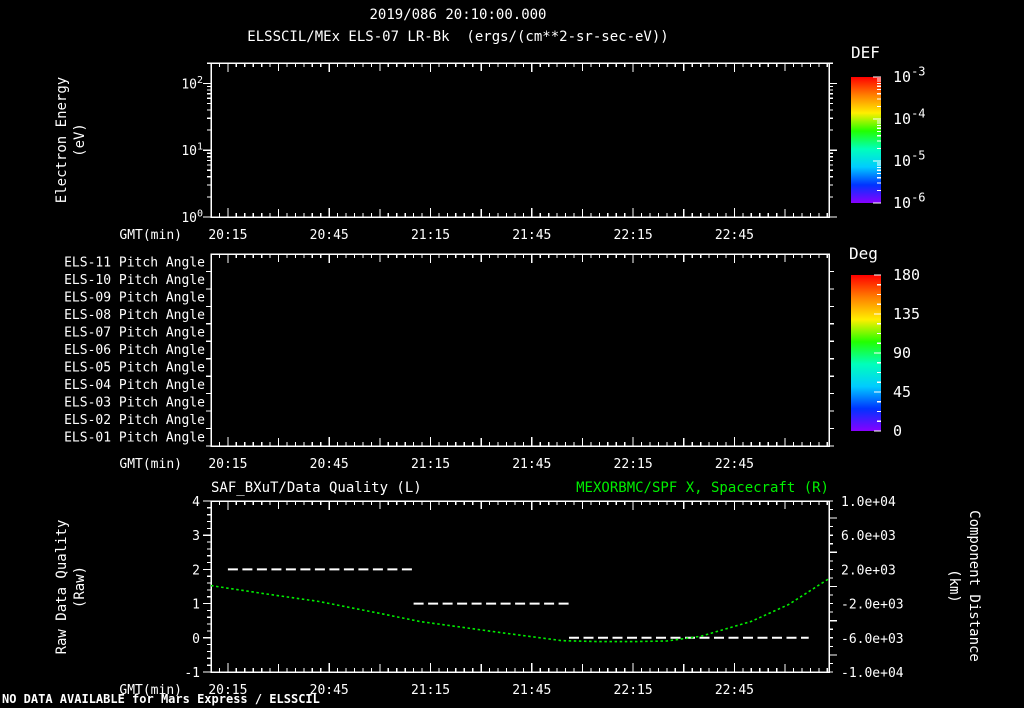 This screenshot has height=708, width=1024. Describe the element at coordinates (134, 402) in the screenshot. I see `pitch-row-label: ELS-03 Pitch Angle` at that location.